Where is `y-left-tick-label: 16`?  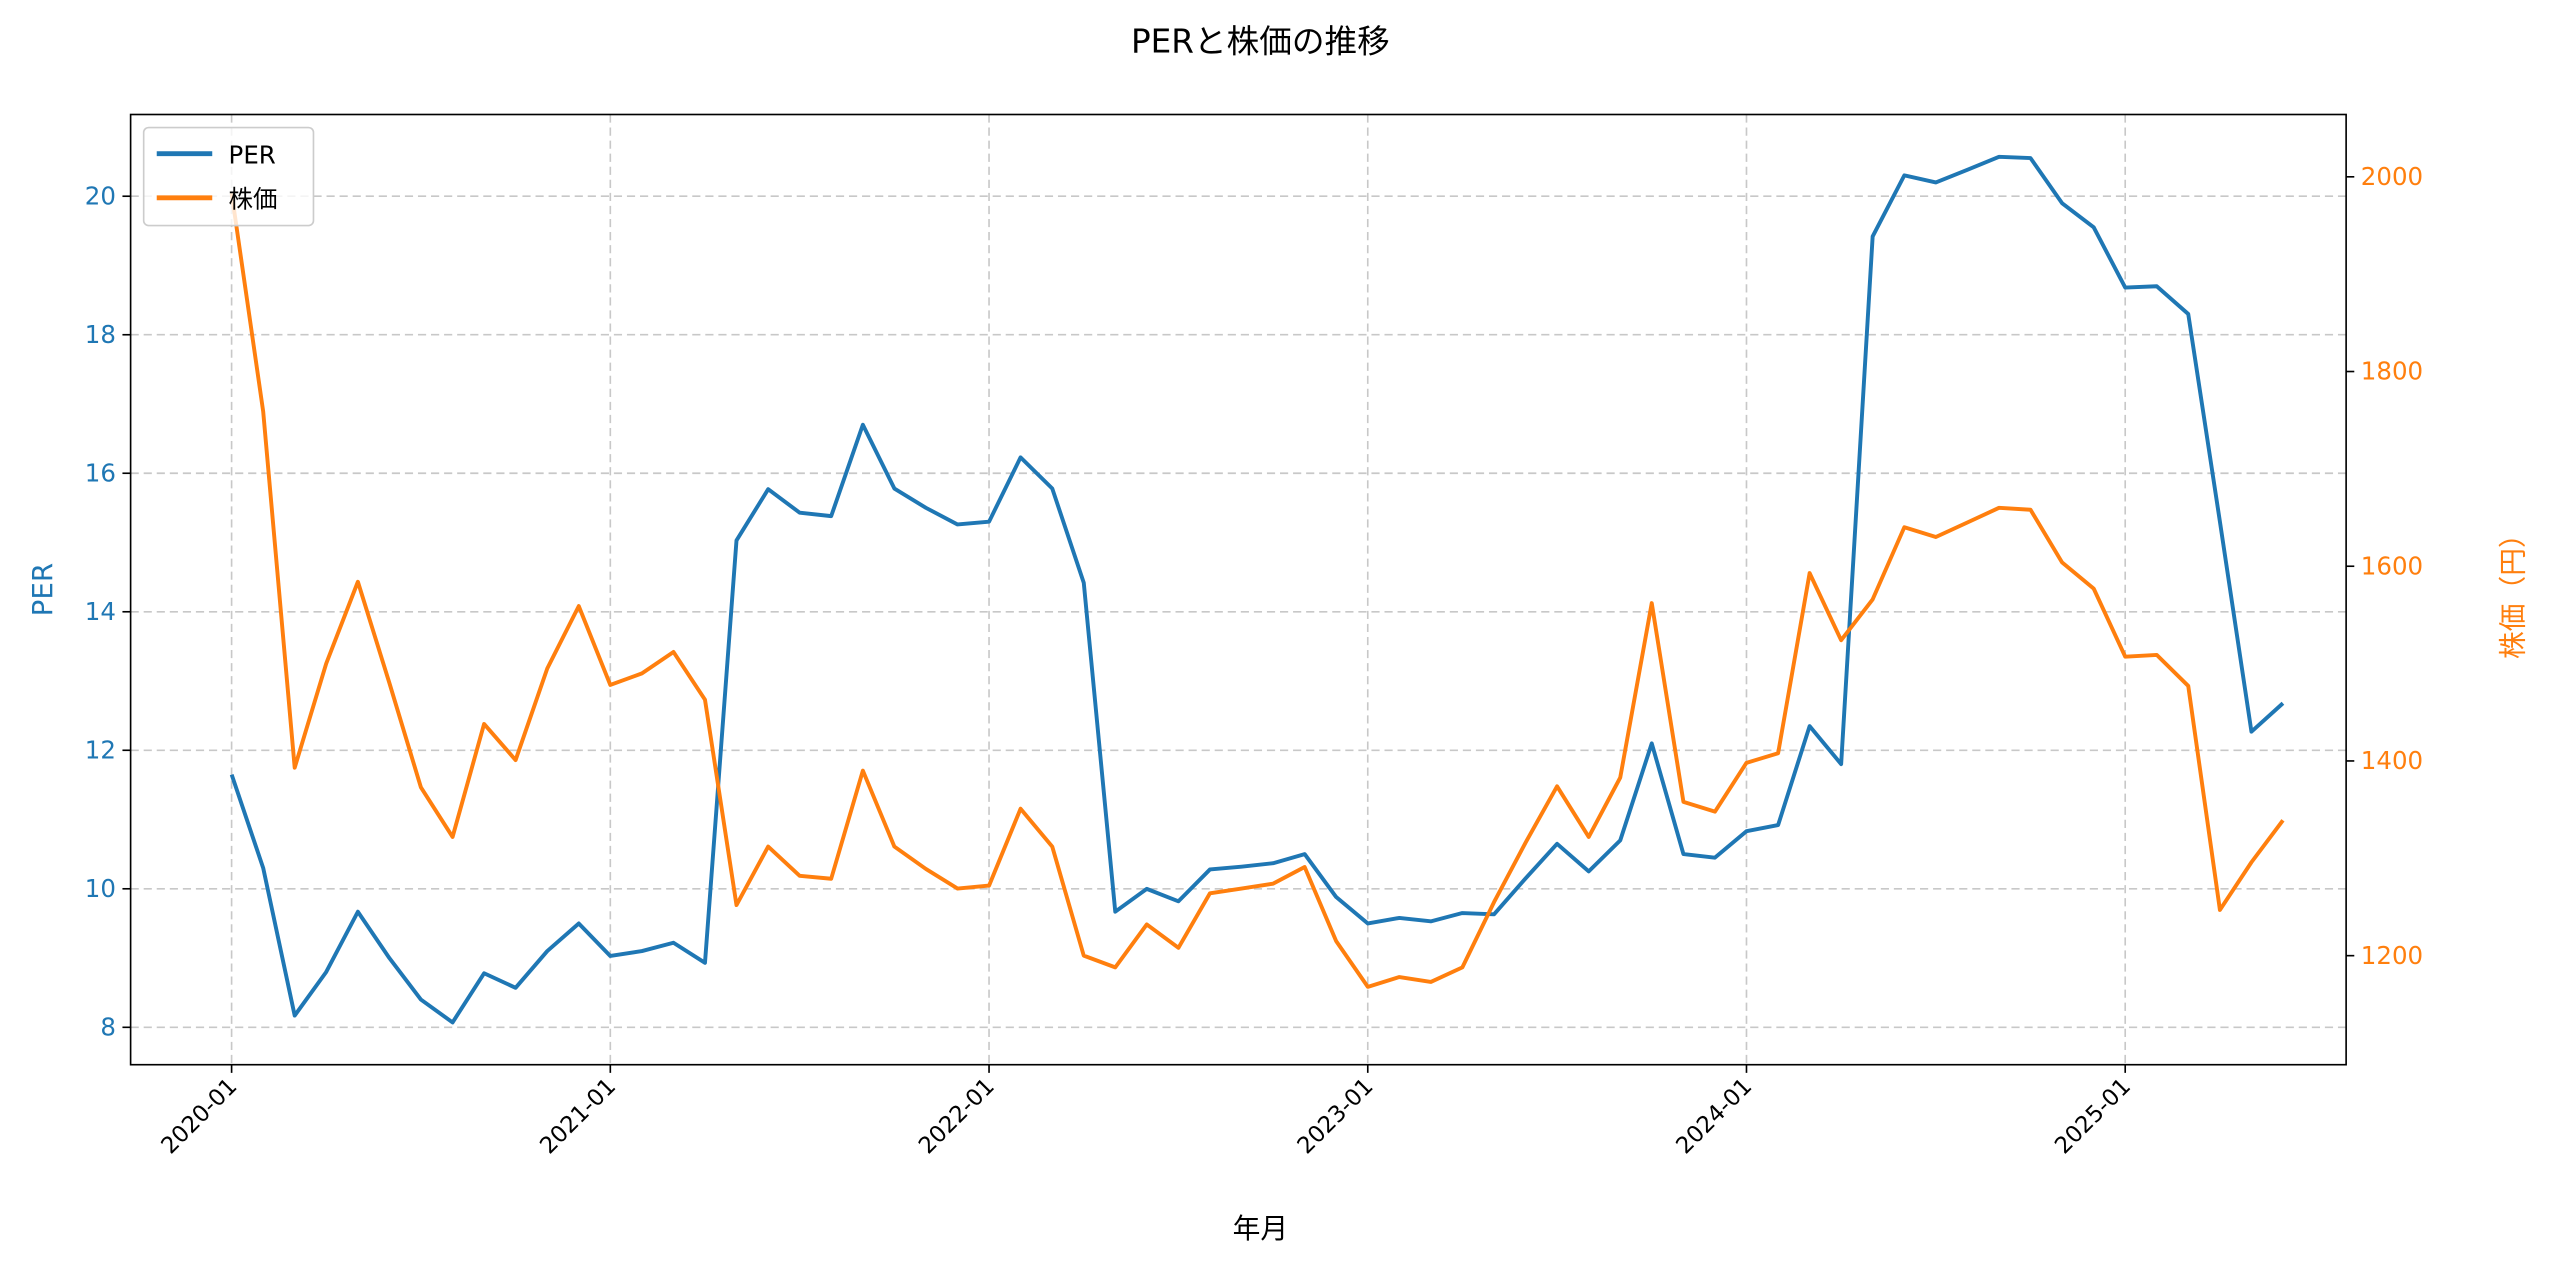
y-left-tick-label: 16 is located at coordinates (100, 472).